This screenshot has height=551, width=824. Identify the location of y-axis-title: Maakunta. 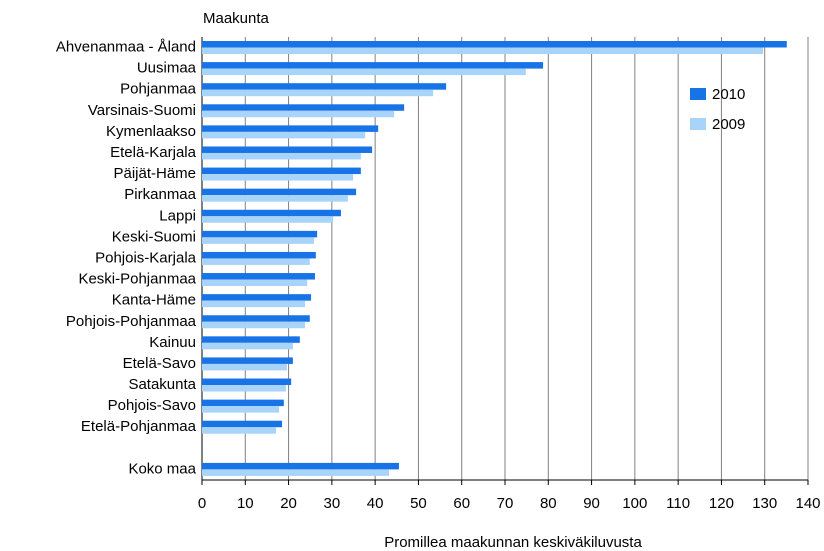
(236, 18).